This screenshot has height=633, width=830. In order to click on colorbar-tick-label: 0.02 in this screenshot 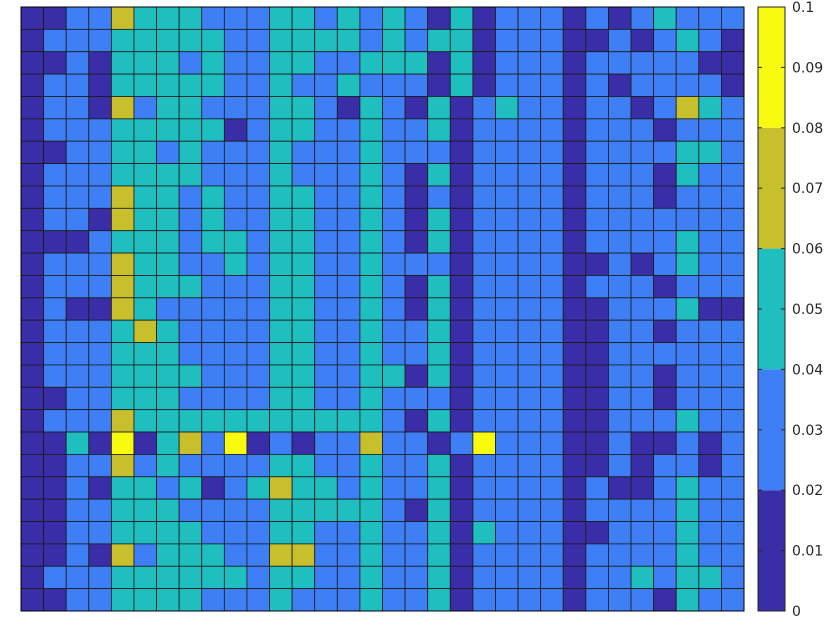, I will do `click(807, 491)`.